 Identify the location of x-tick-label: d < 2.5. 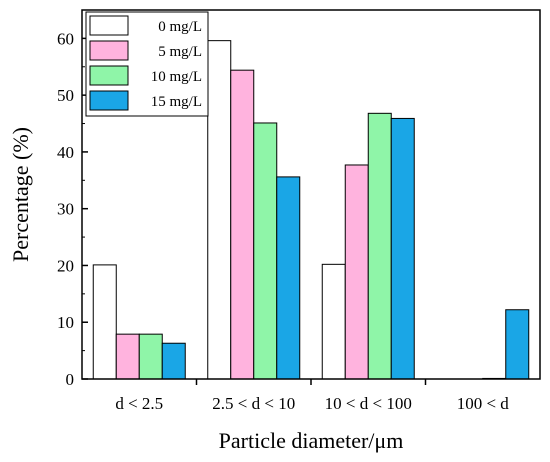
(139, 403).